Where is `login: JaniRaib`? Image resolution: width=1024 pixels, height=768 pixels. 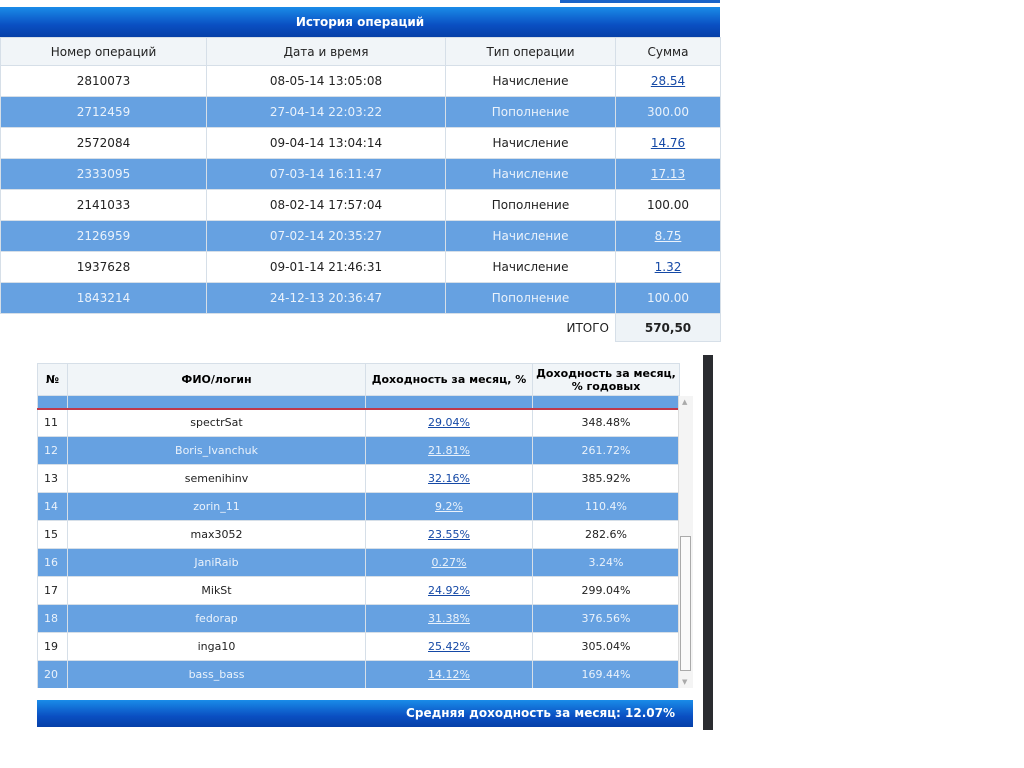
login: JaniRaib is located at coordinates (216, 562).